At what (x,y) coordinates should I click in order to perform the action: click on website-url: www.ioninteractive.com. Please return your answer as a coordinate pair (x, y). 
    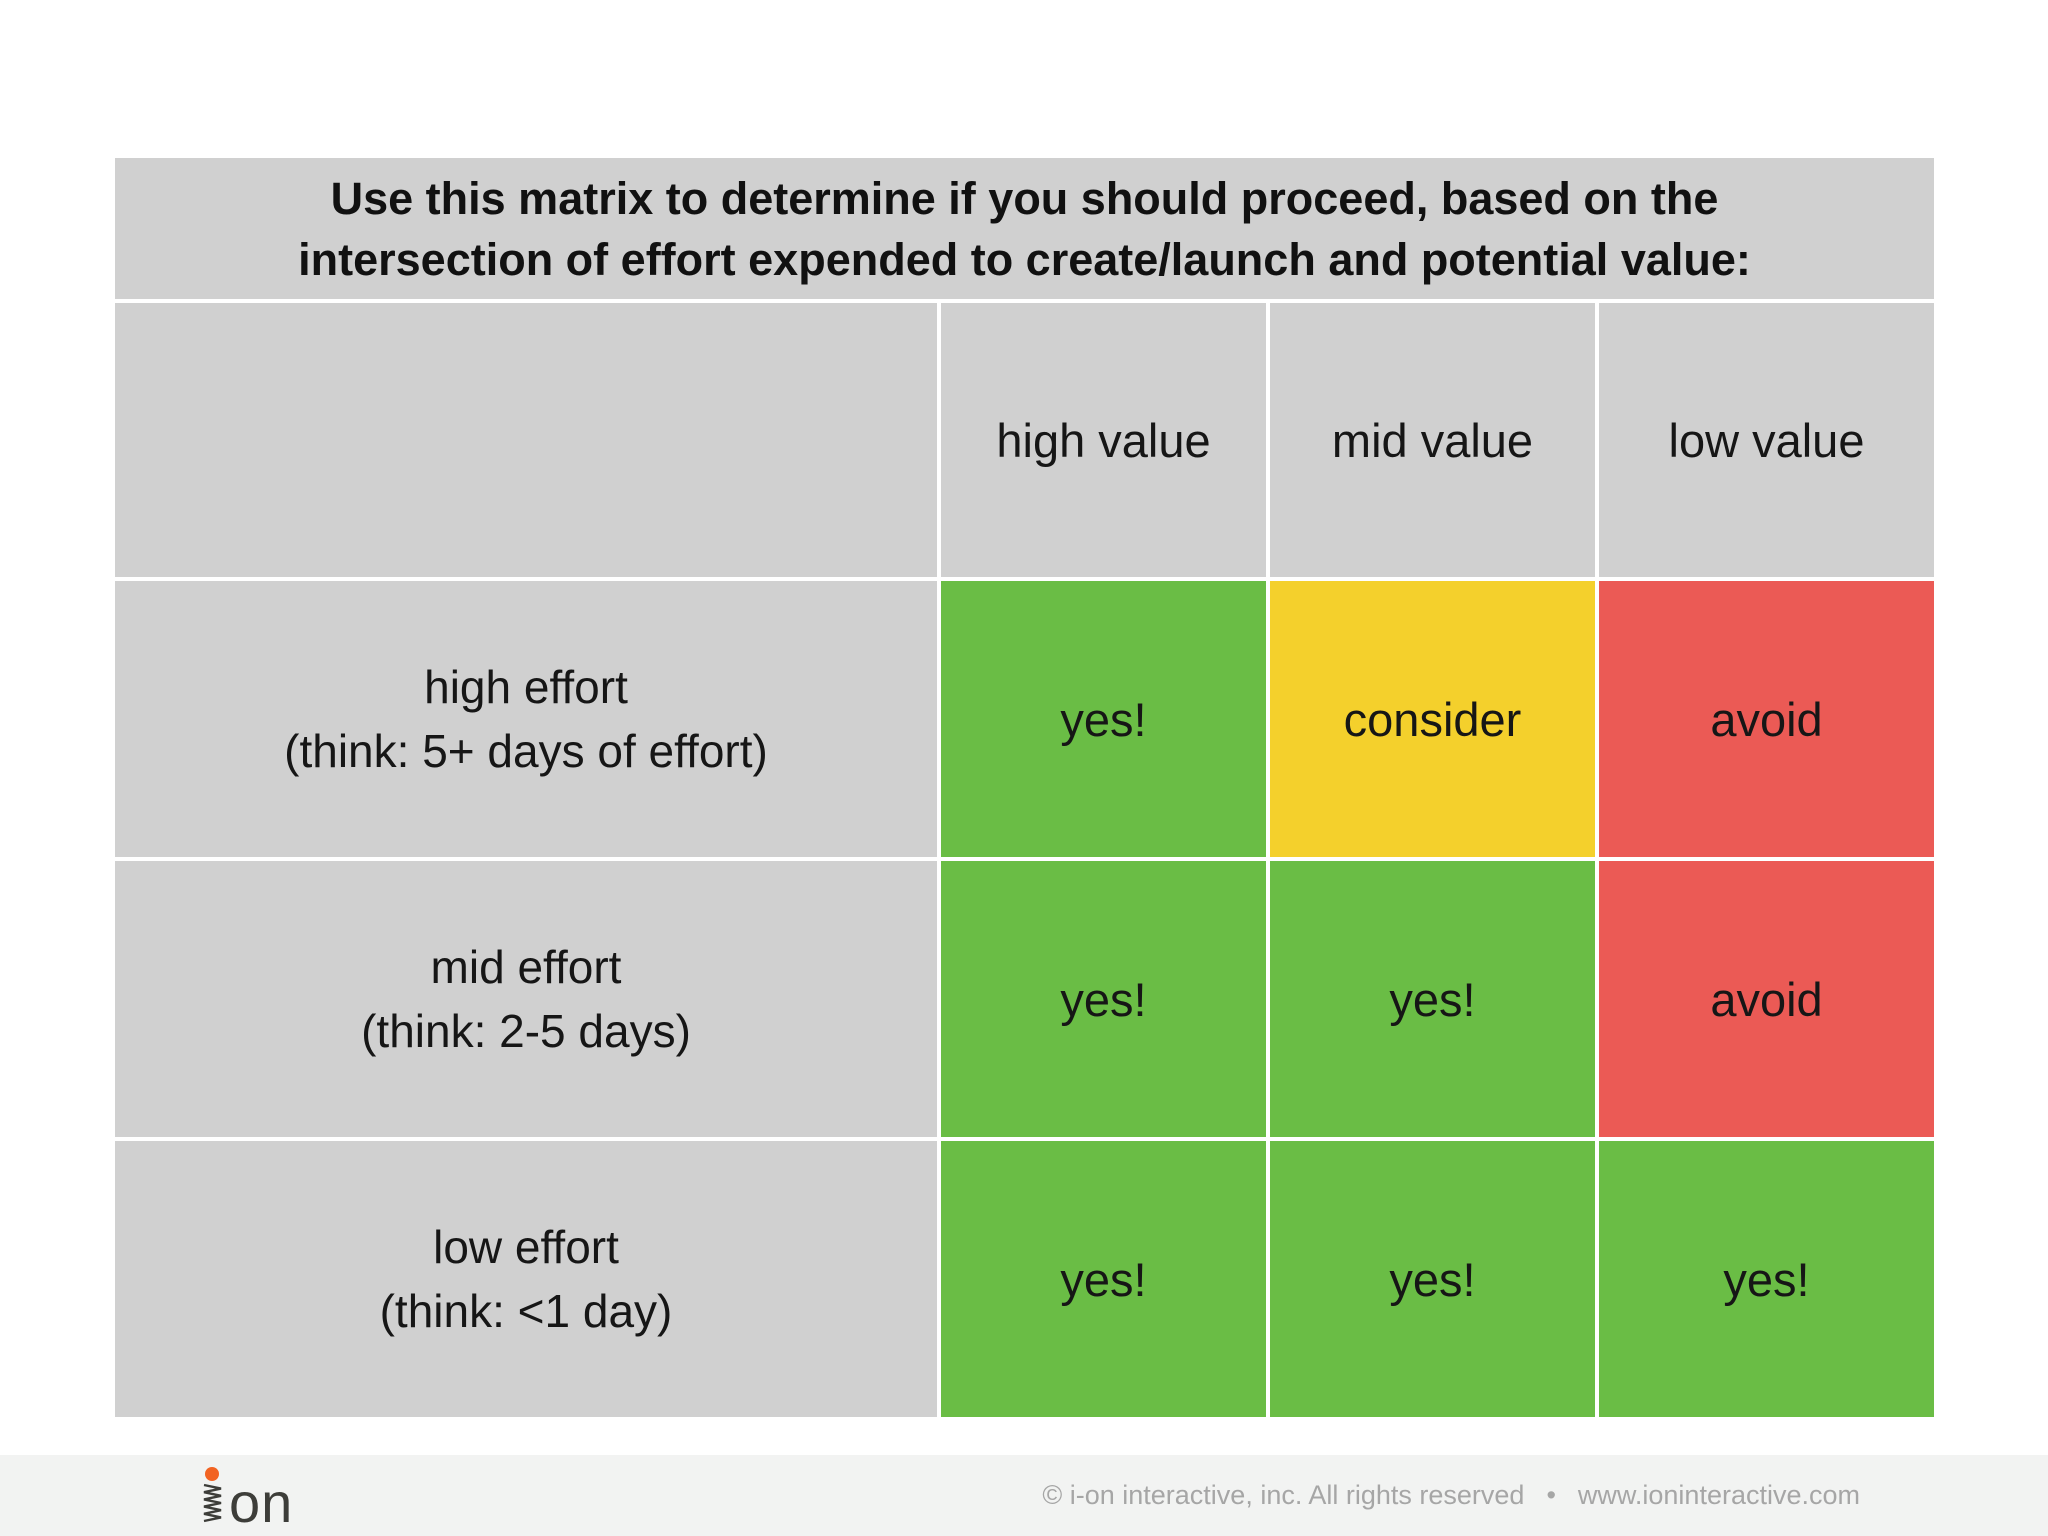
    Looking at the image, I should click on (1718, 1495).